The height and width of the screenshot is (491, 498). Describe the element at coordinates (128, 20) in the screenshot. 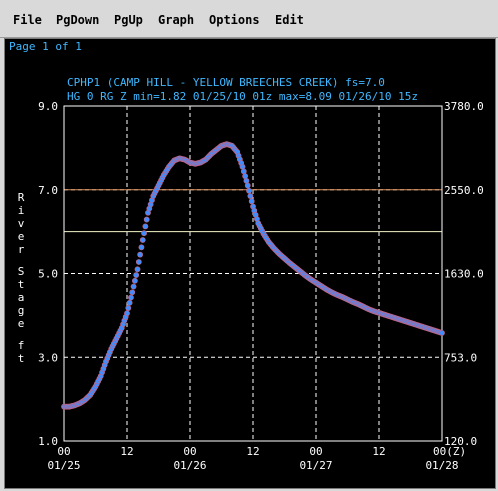

I see `menu-pgup: PgUp` at that location.